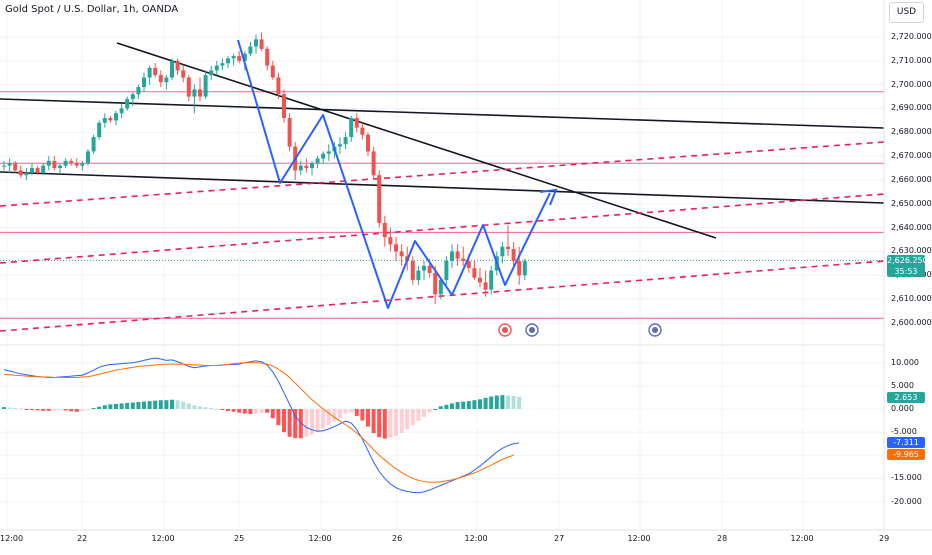  I want to click on price-tick-label: 2,690.000, so click(911, 108).